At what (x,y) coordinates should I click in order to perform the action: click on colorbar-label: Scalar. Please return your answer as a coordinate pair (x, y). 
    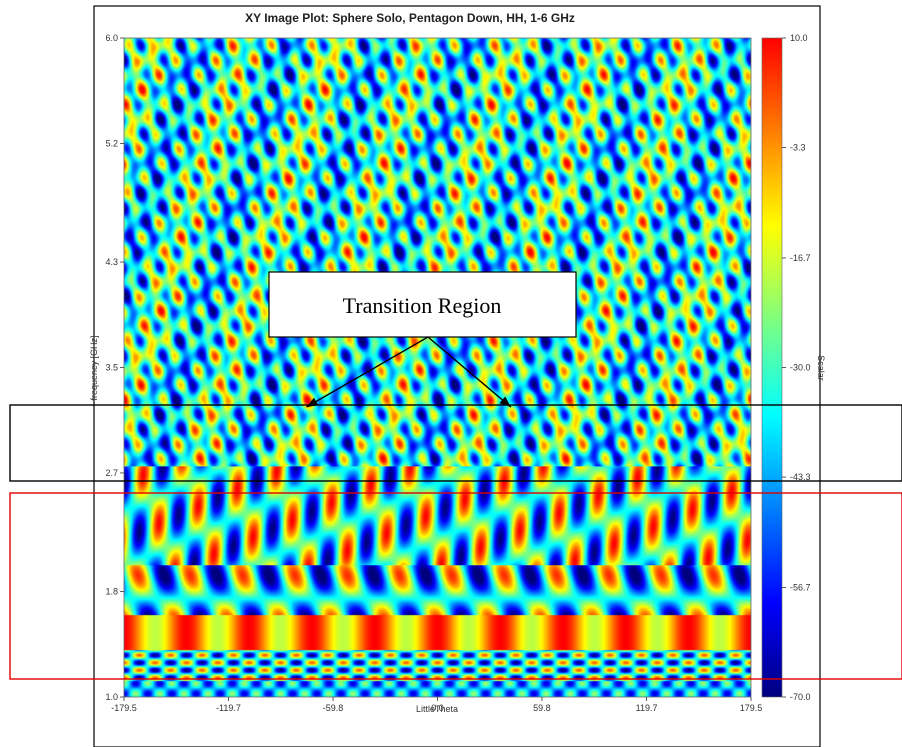
    Looking at the image, I should click on (821, 368).